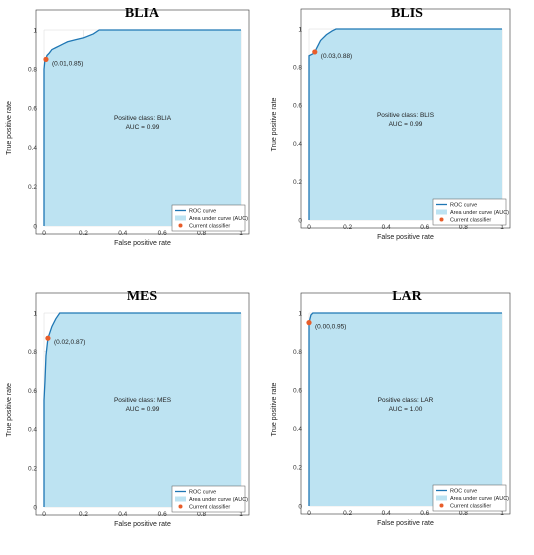 The width and height of the screenshot is (534, 555). Describe the element at coordinates (143, 118) in the screenshot. I see `positive-class-label: Positive class: BLIA` at that location.